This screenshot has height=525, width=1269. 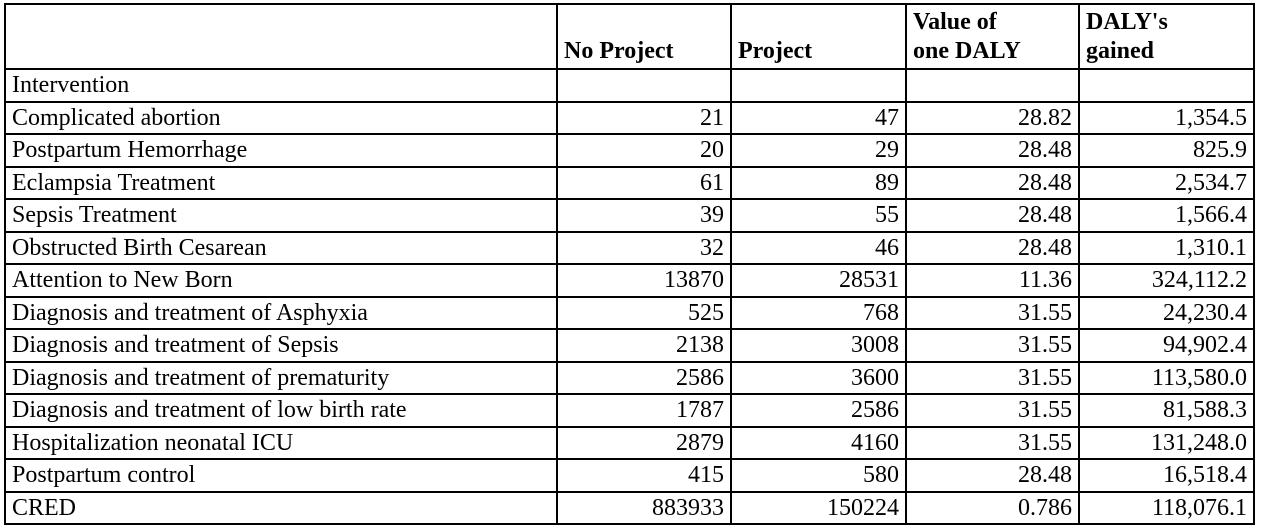 What do you see at coordinates (818, 247) in the screenshot?
I see `project-cell: 46` at bounding box center [818, 247].